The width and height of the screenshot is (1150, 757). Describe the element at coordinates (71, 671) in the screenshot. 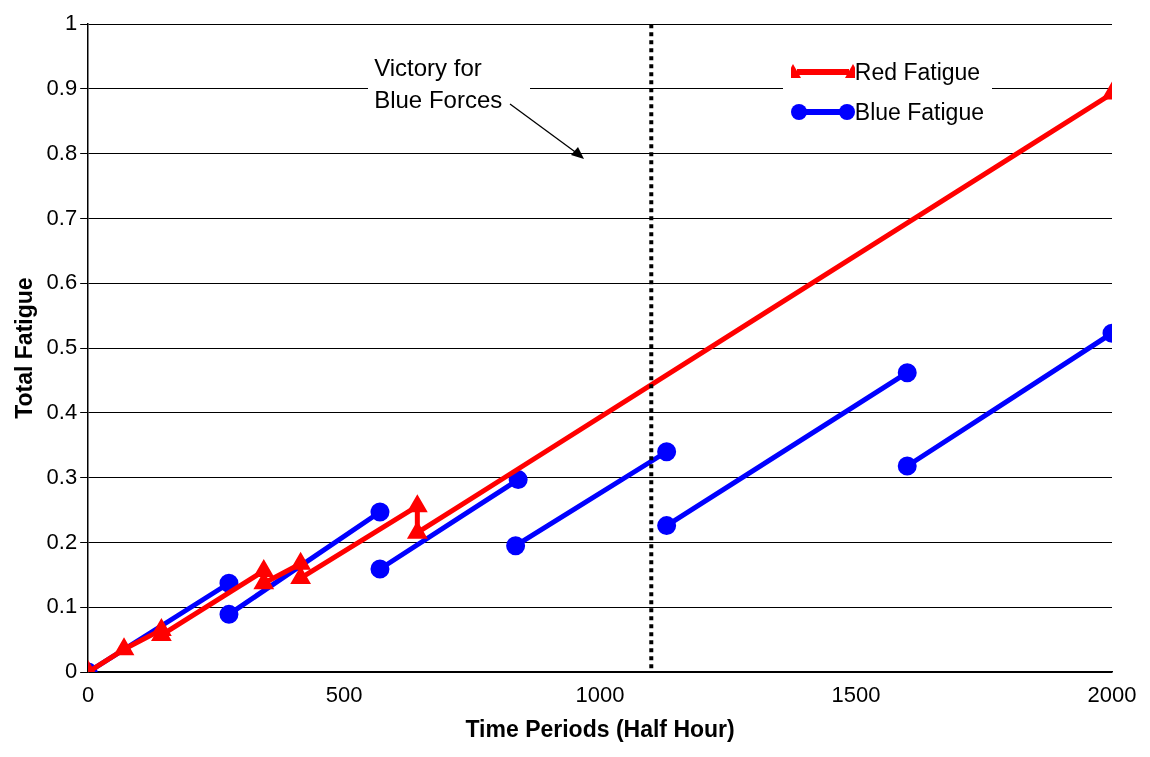

I see `y-tick-label: 0` at that location.